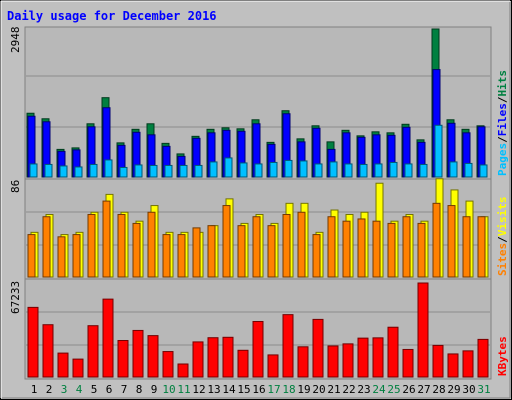  What do you see at coordinates (408, 389) in the screenshot?
I see `day-label-26: 26` at bounding box center [408, 389].